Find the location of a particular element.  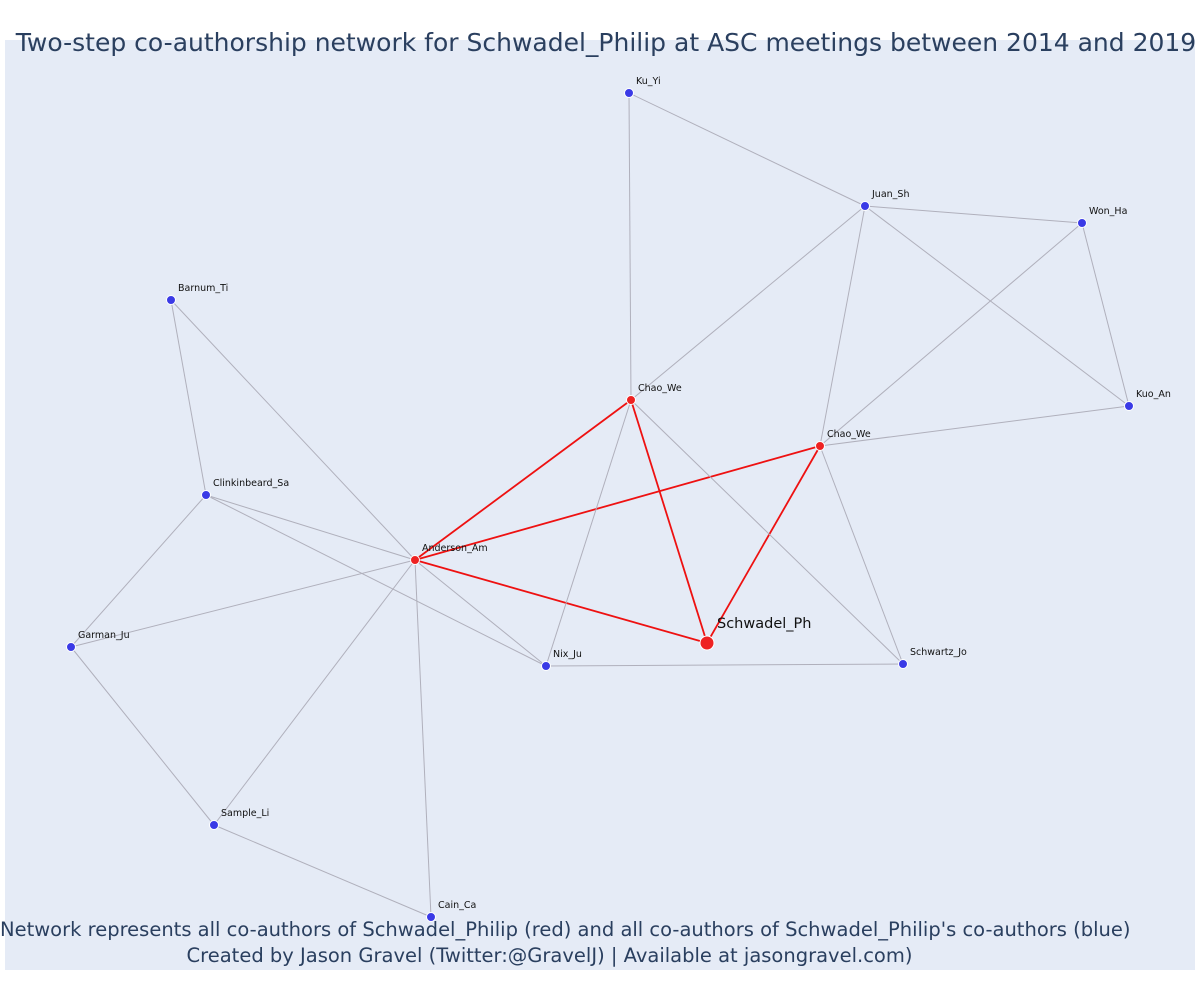

node-schwadel is located at coordinates (707, 643).